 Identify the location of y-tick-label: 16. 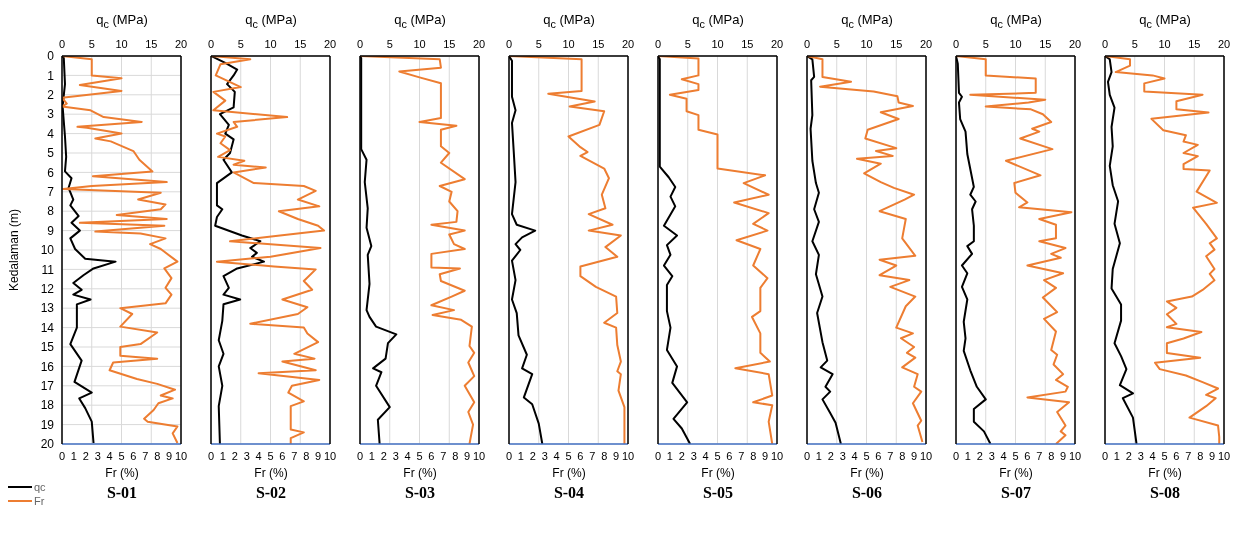
(47, 366).